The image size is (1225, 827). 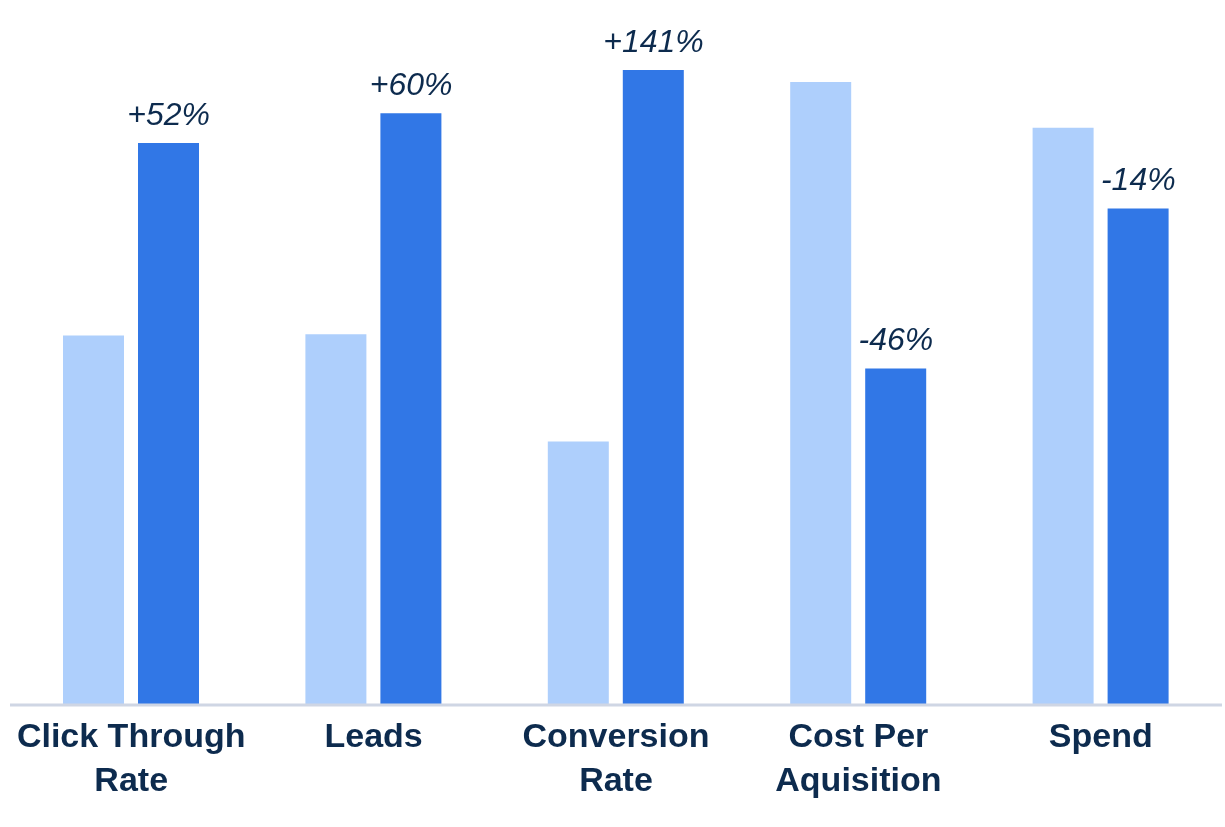 What do you see at coordinates (896, 339) in the screenshot?
I see `annotation: -46%` at bounding box center [896, 339].